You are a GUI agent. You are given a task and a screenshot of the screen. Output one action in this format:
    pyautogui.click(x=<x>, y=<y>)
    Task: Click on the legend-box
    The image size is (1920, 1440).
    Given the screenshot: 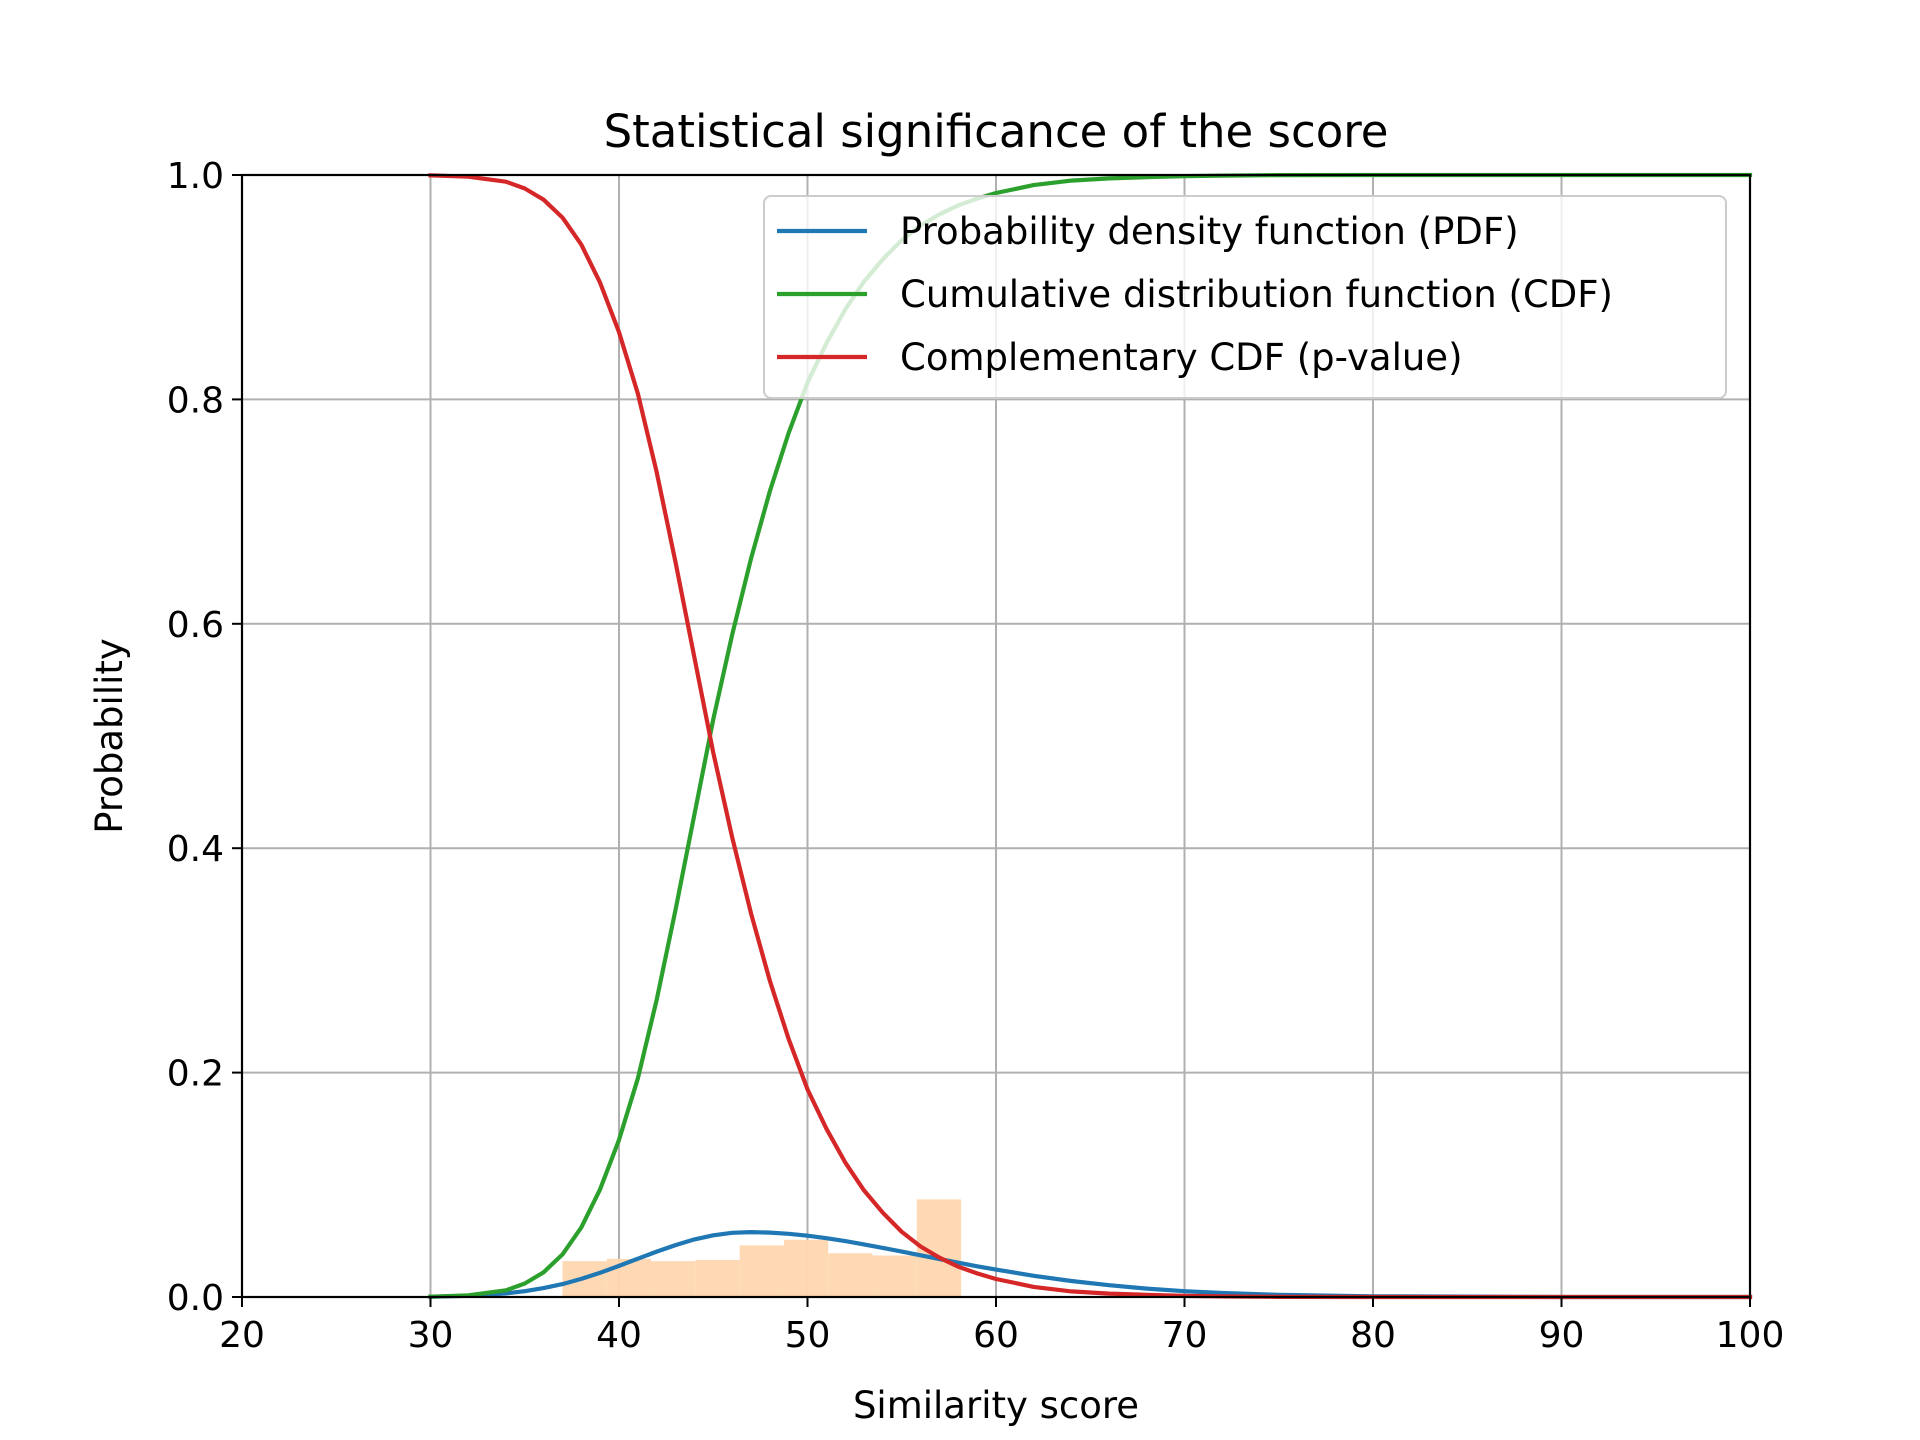 What is the action you would take?
    pyautogui.click(x=1245, y=297)
    